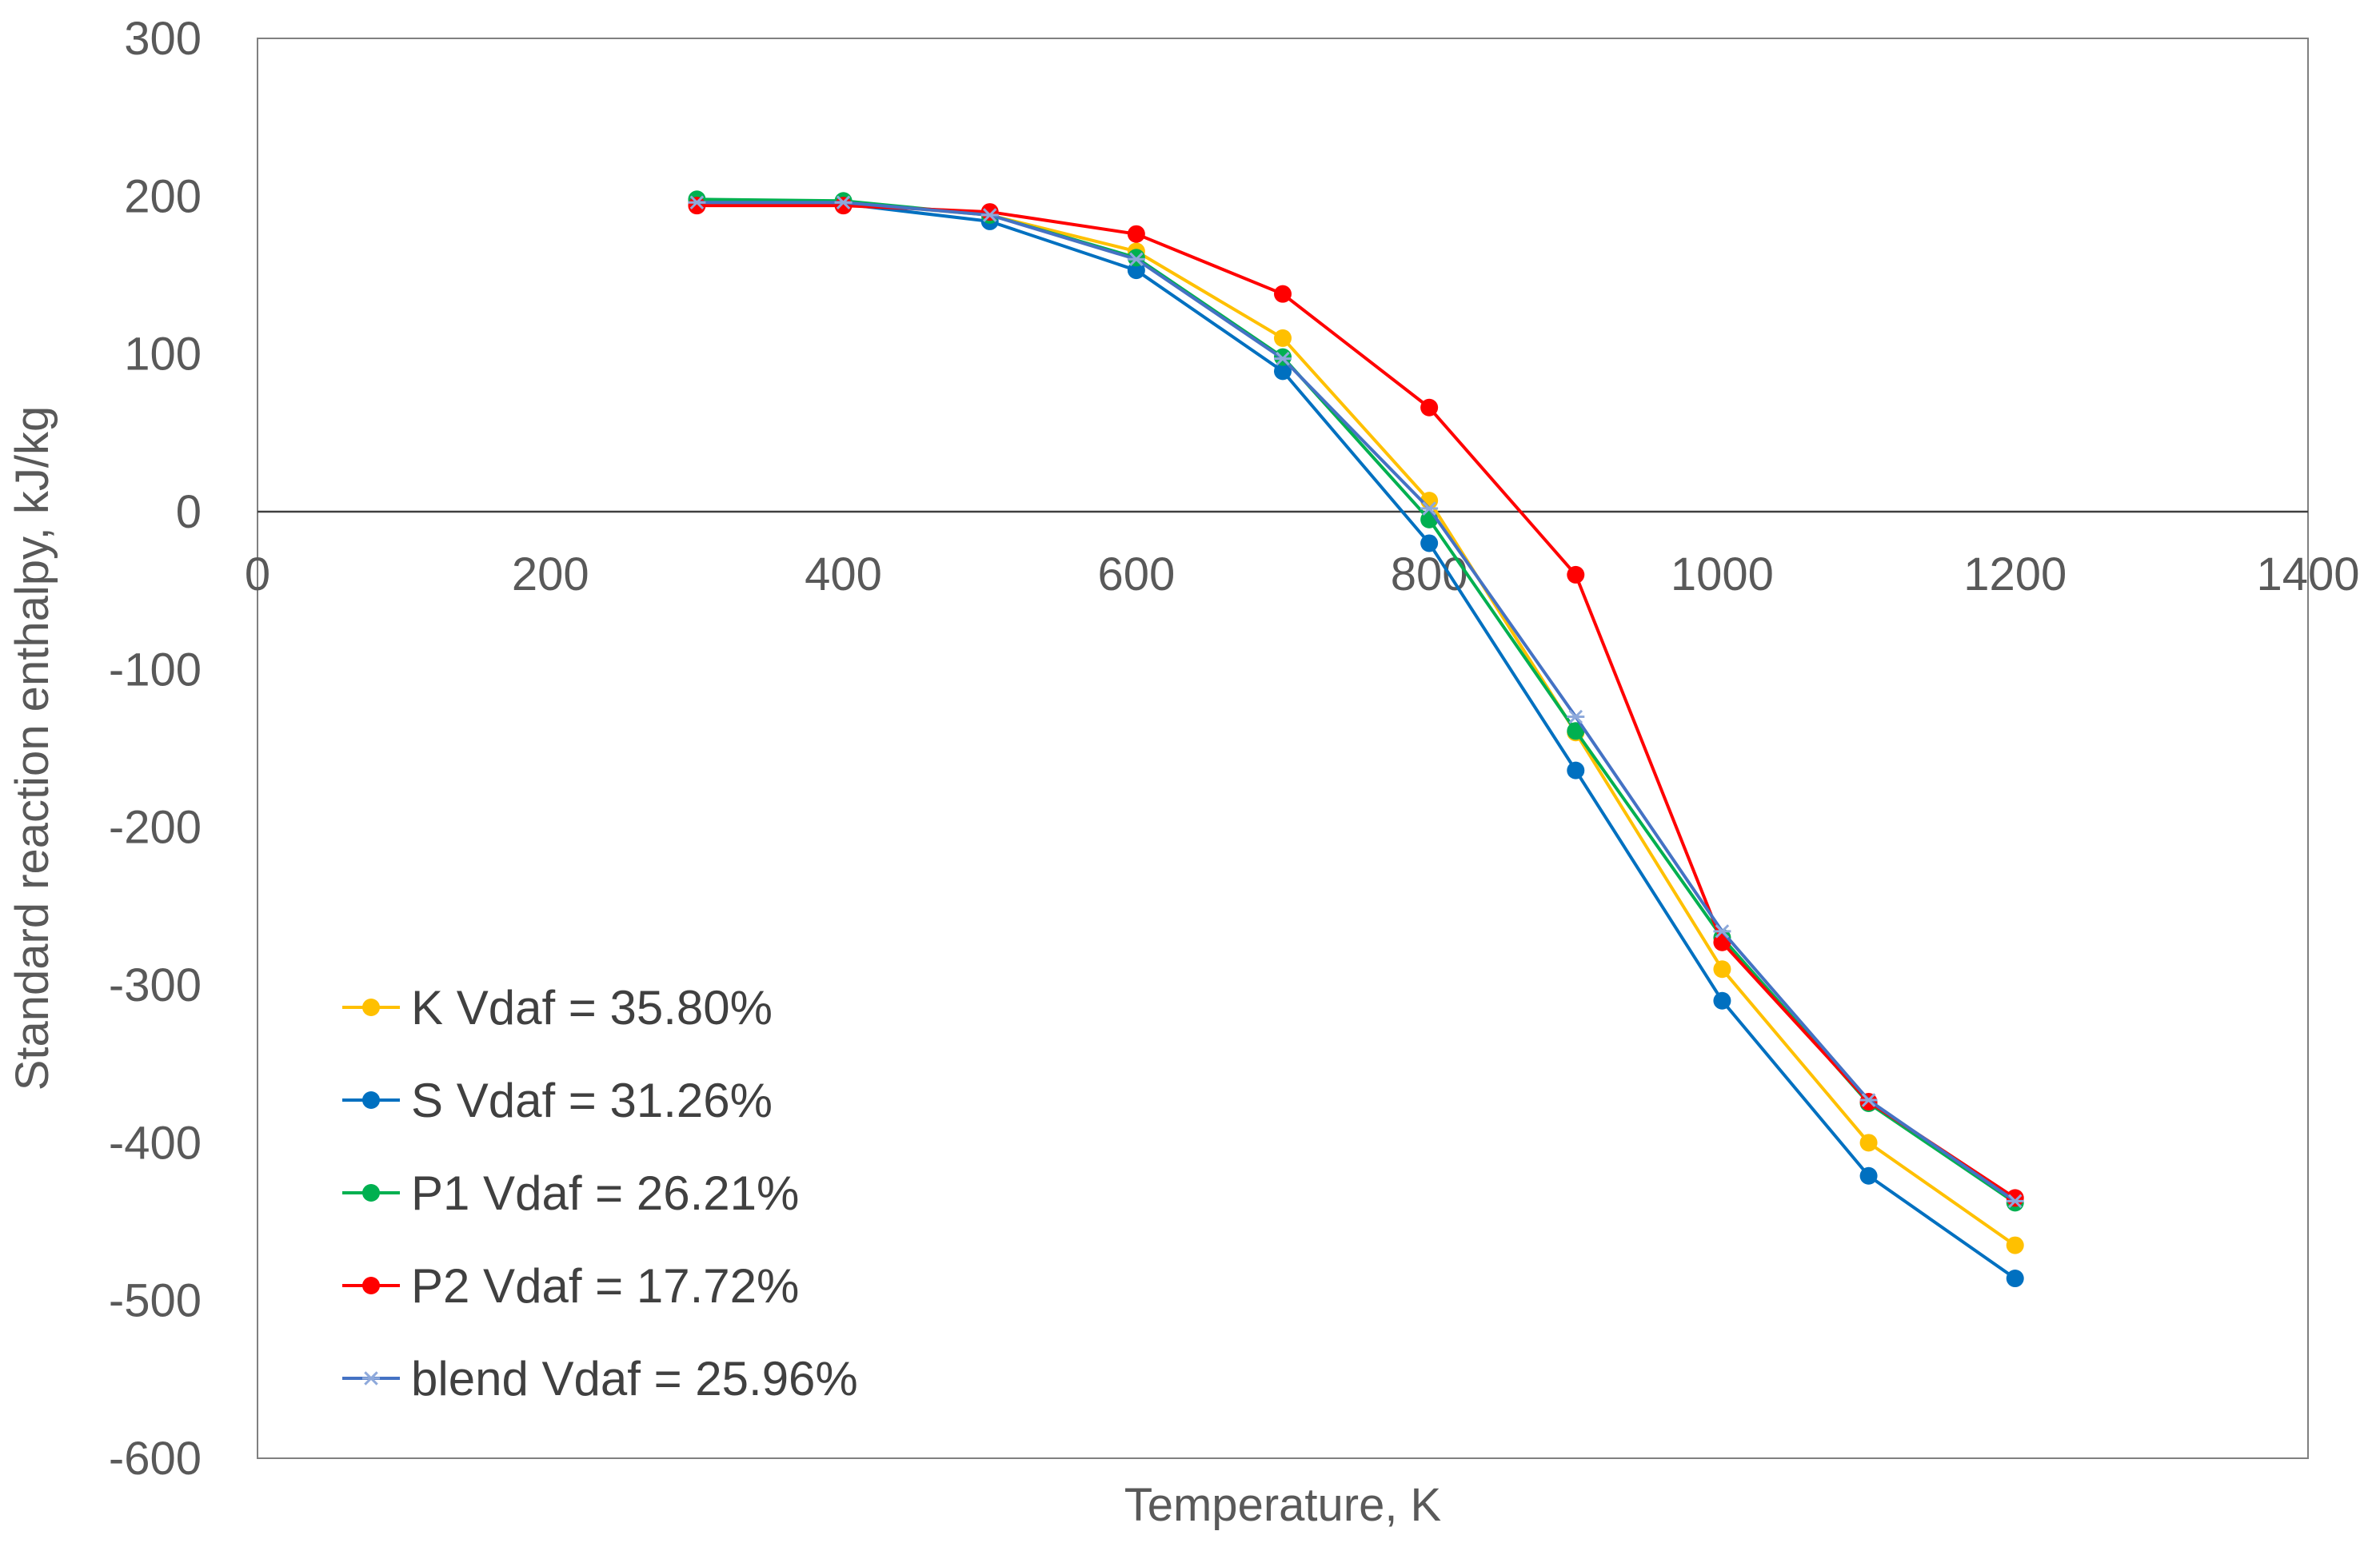 The image size is (2380, 1543). I want to click on legend-item: P1 Vdaf = 26.21%, so click(570, 1193).